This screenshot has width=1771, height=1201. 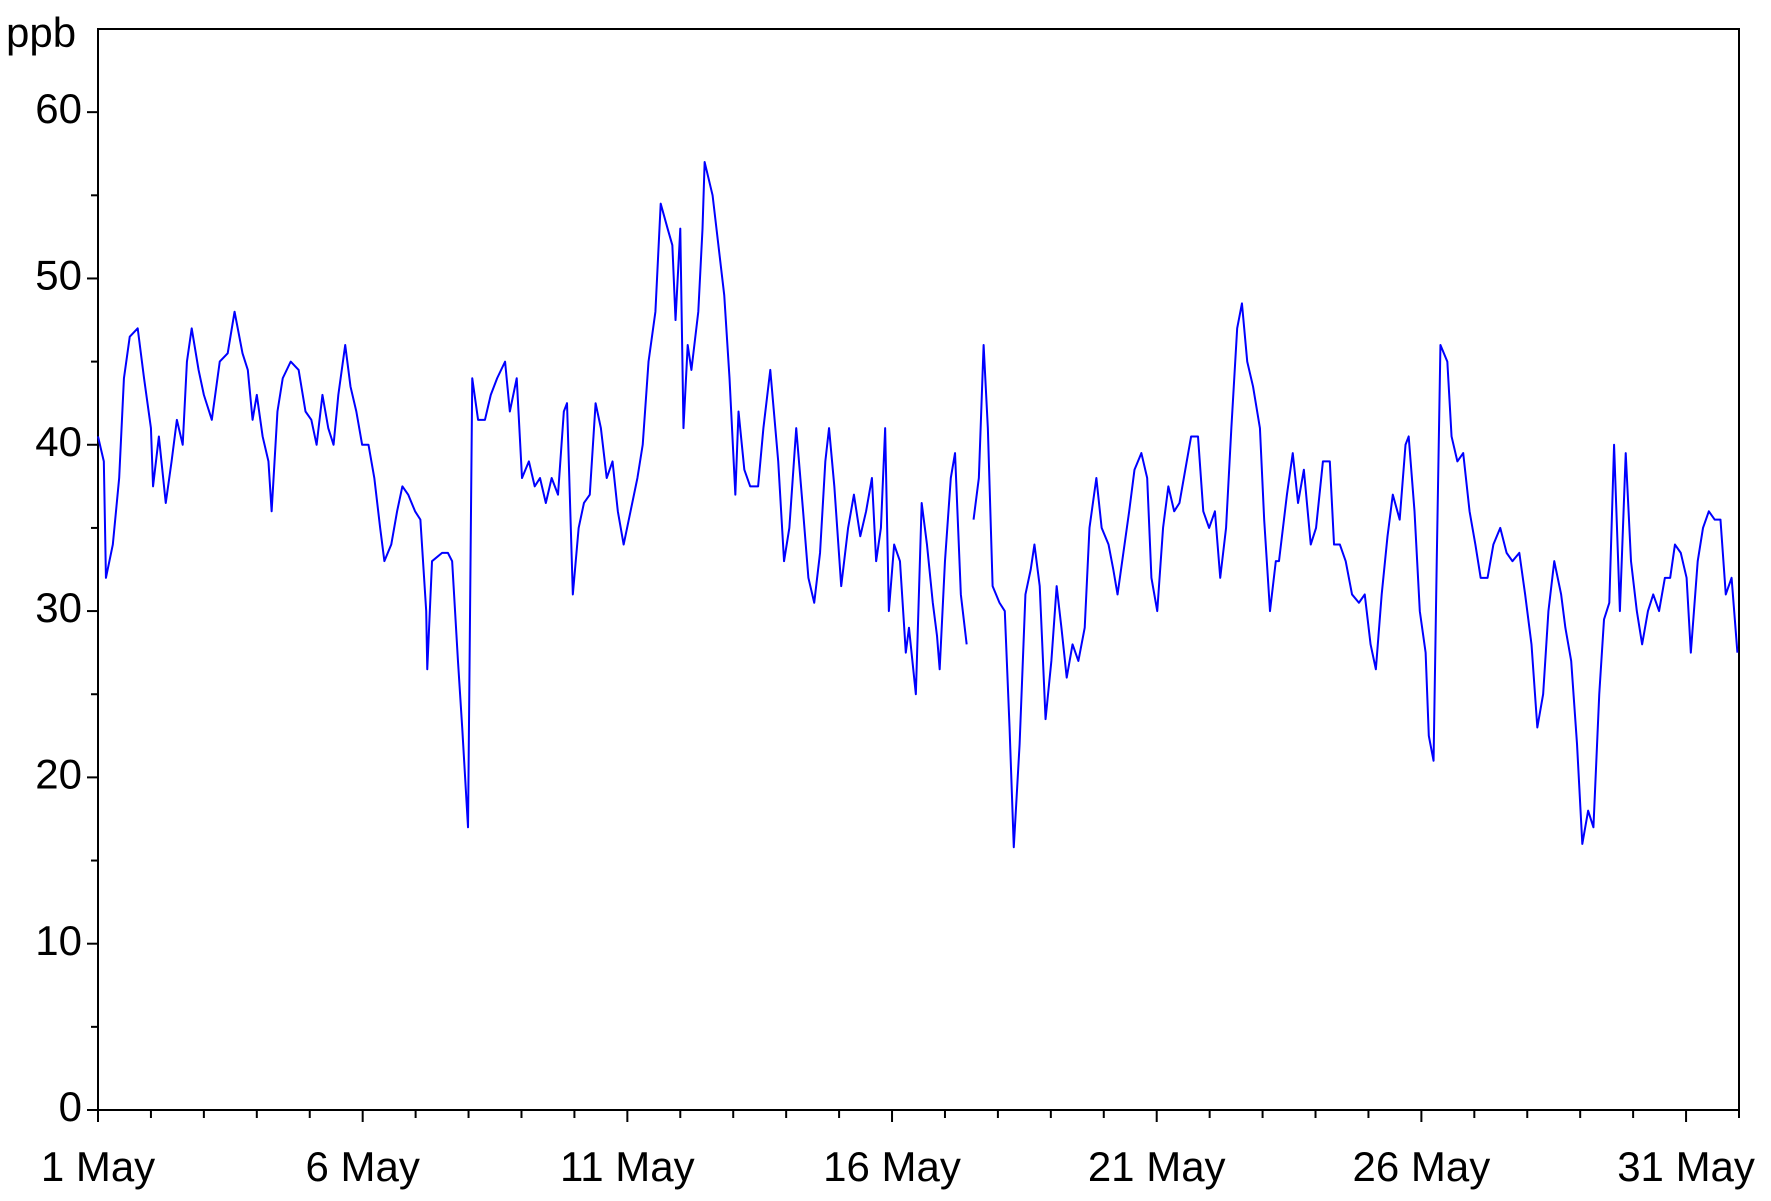 What do you see at coordinates (58, 940) in the screenshot?
I see `y-tick-label: 10` at bounding box center [58, 940].